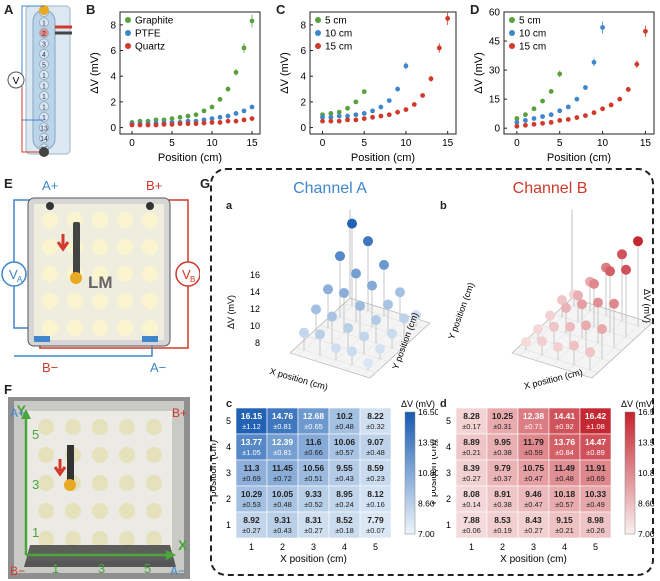 This screenshot has height=581, width=660. Describe the element at coordinates (50, 367) in the screenshot. I see `svg-text: B−` at that location.